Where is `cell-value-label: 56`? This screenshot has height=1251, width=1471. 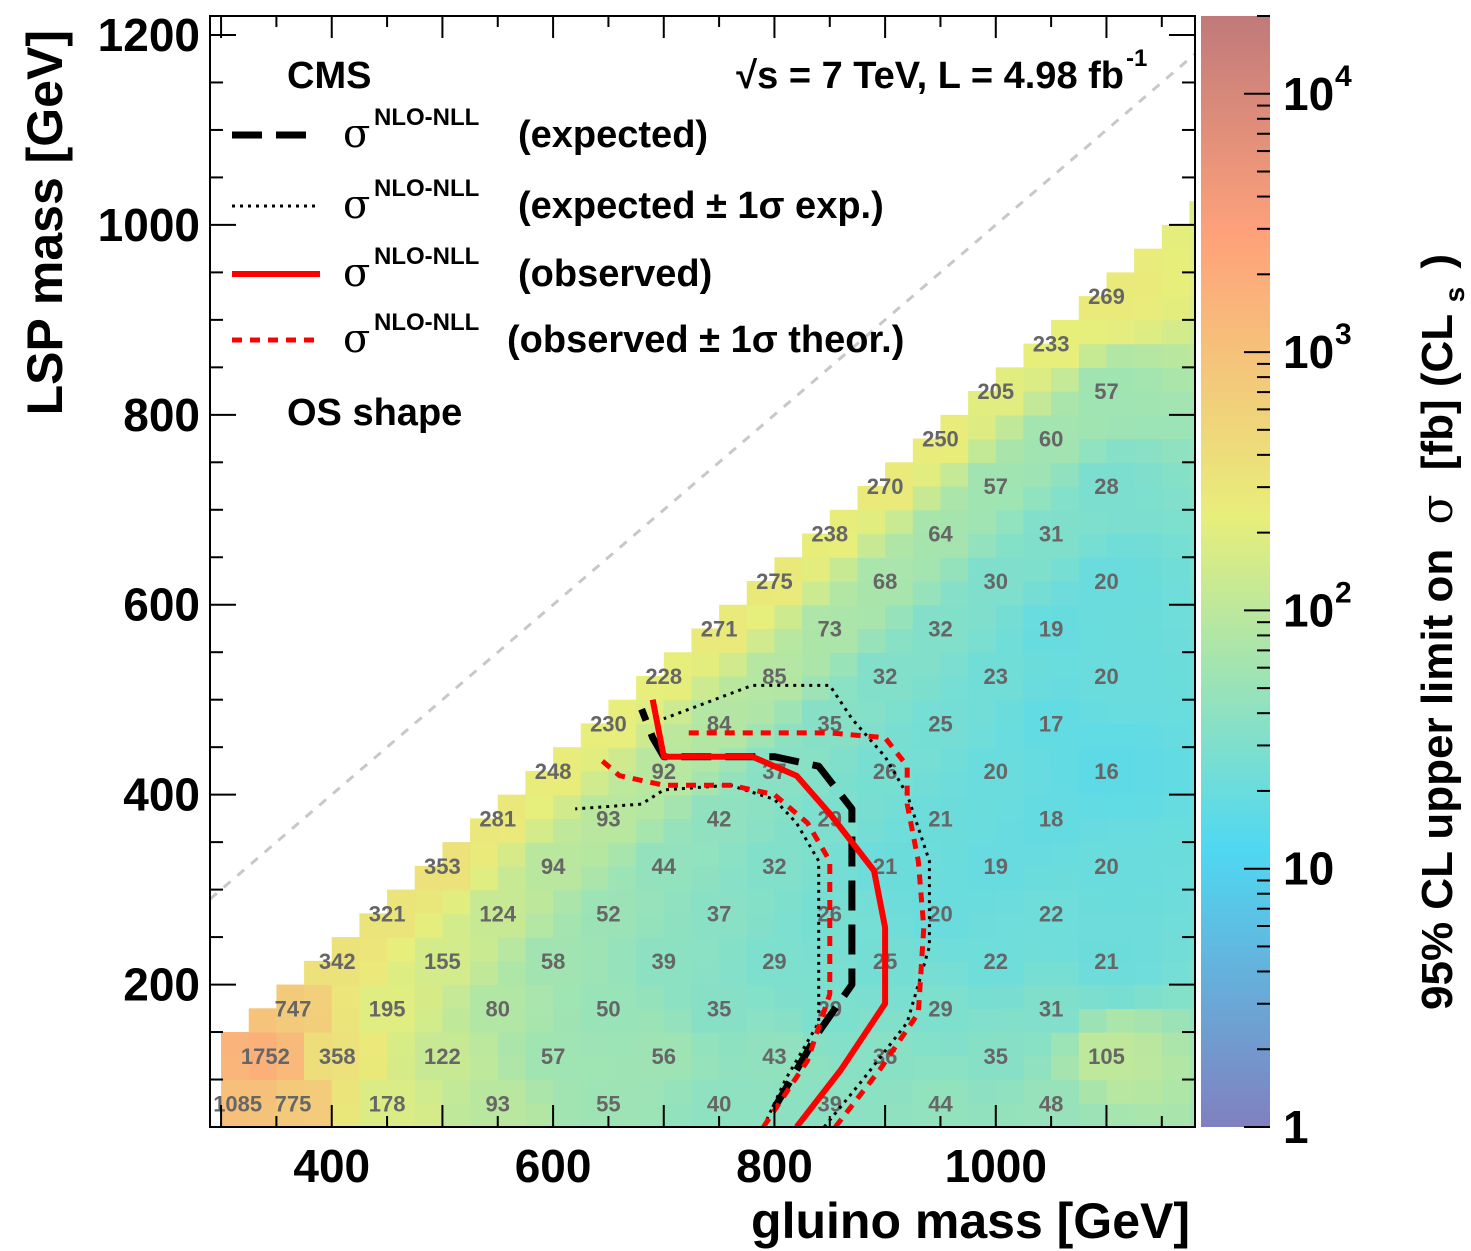
cell-value-label: 56 is located at coordinates (664, 1056).